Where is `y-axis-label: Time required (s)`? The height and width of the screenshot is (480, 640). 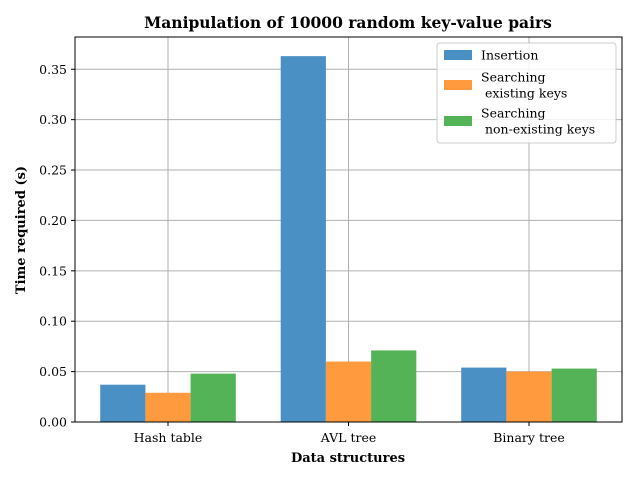 y-axis-label: Time required (s) is located at coordinates (21, 230).